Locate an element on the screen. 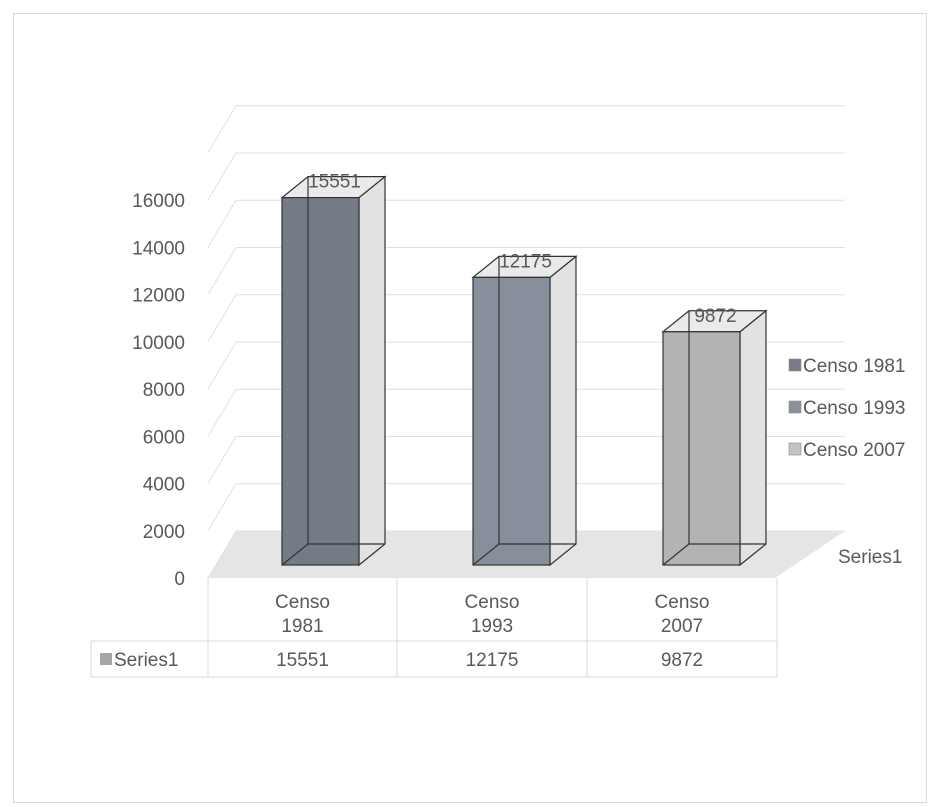 Image resolution: width=945 pixels, height=807 pixels. data-label: 15551 is located at coordinates (334, 182).